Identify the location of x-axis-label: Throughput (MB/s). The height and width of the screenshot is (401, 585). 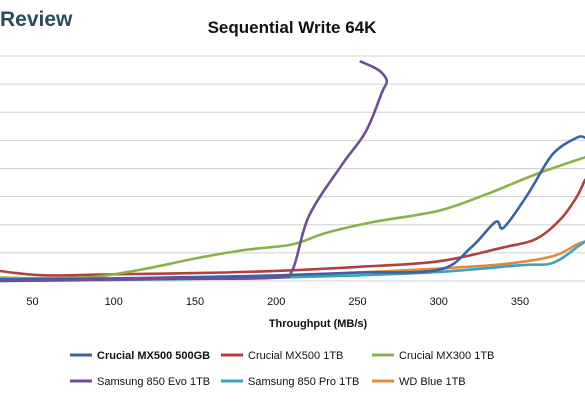
(318, 324).